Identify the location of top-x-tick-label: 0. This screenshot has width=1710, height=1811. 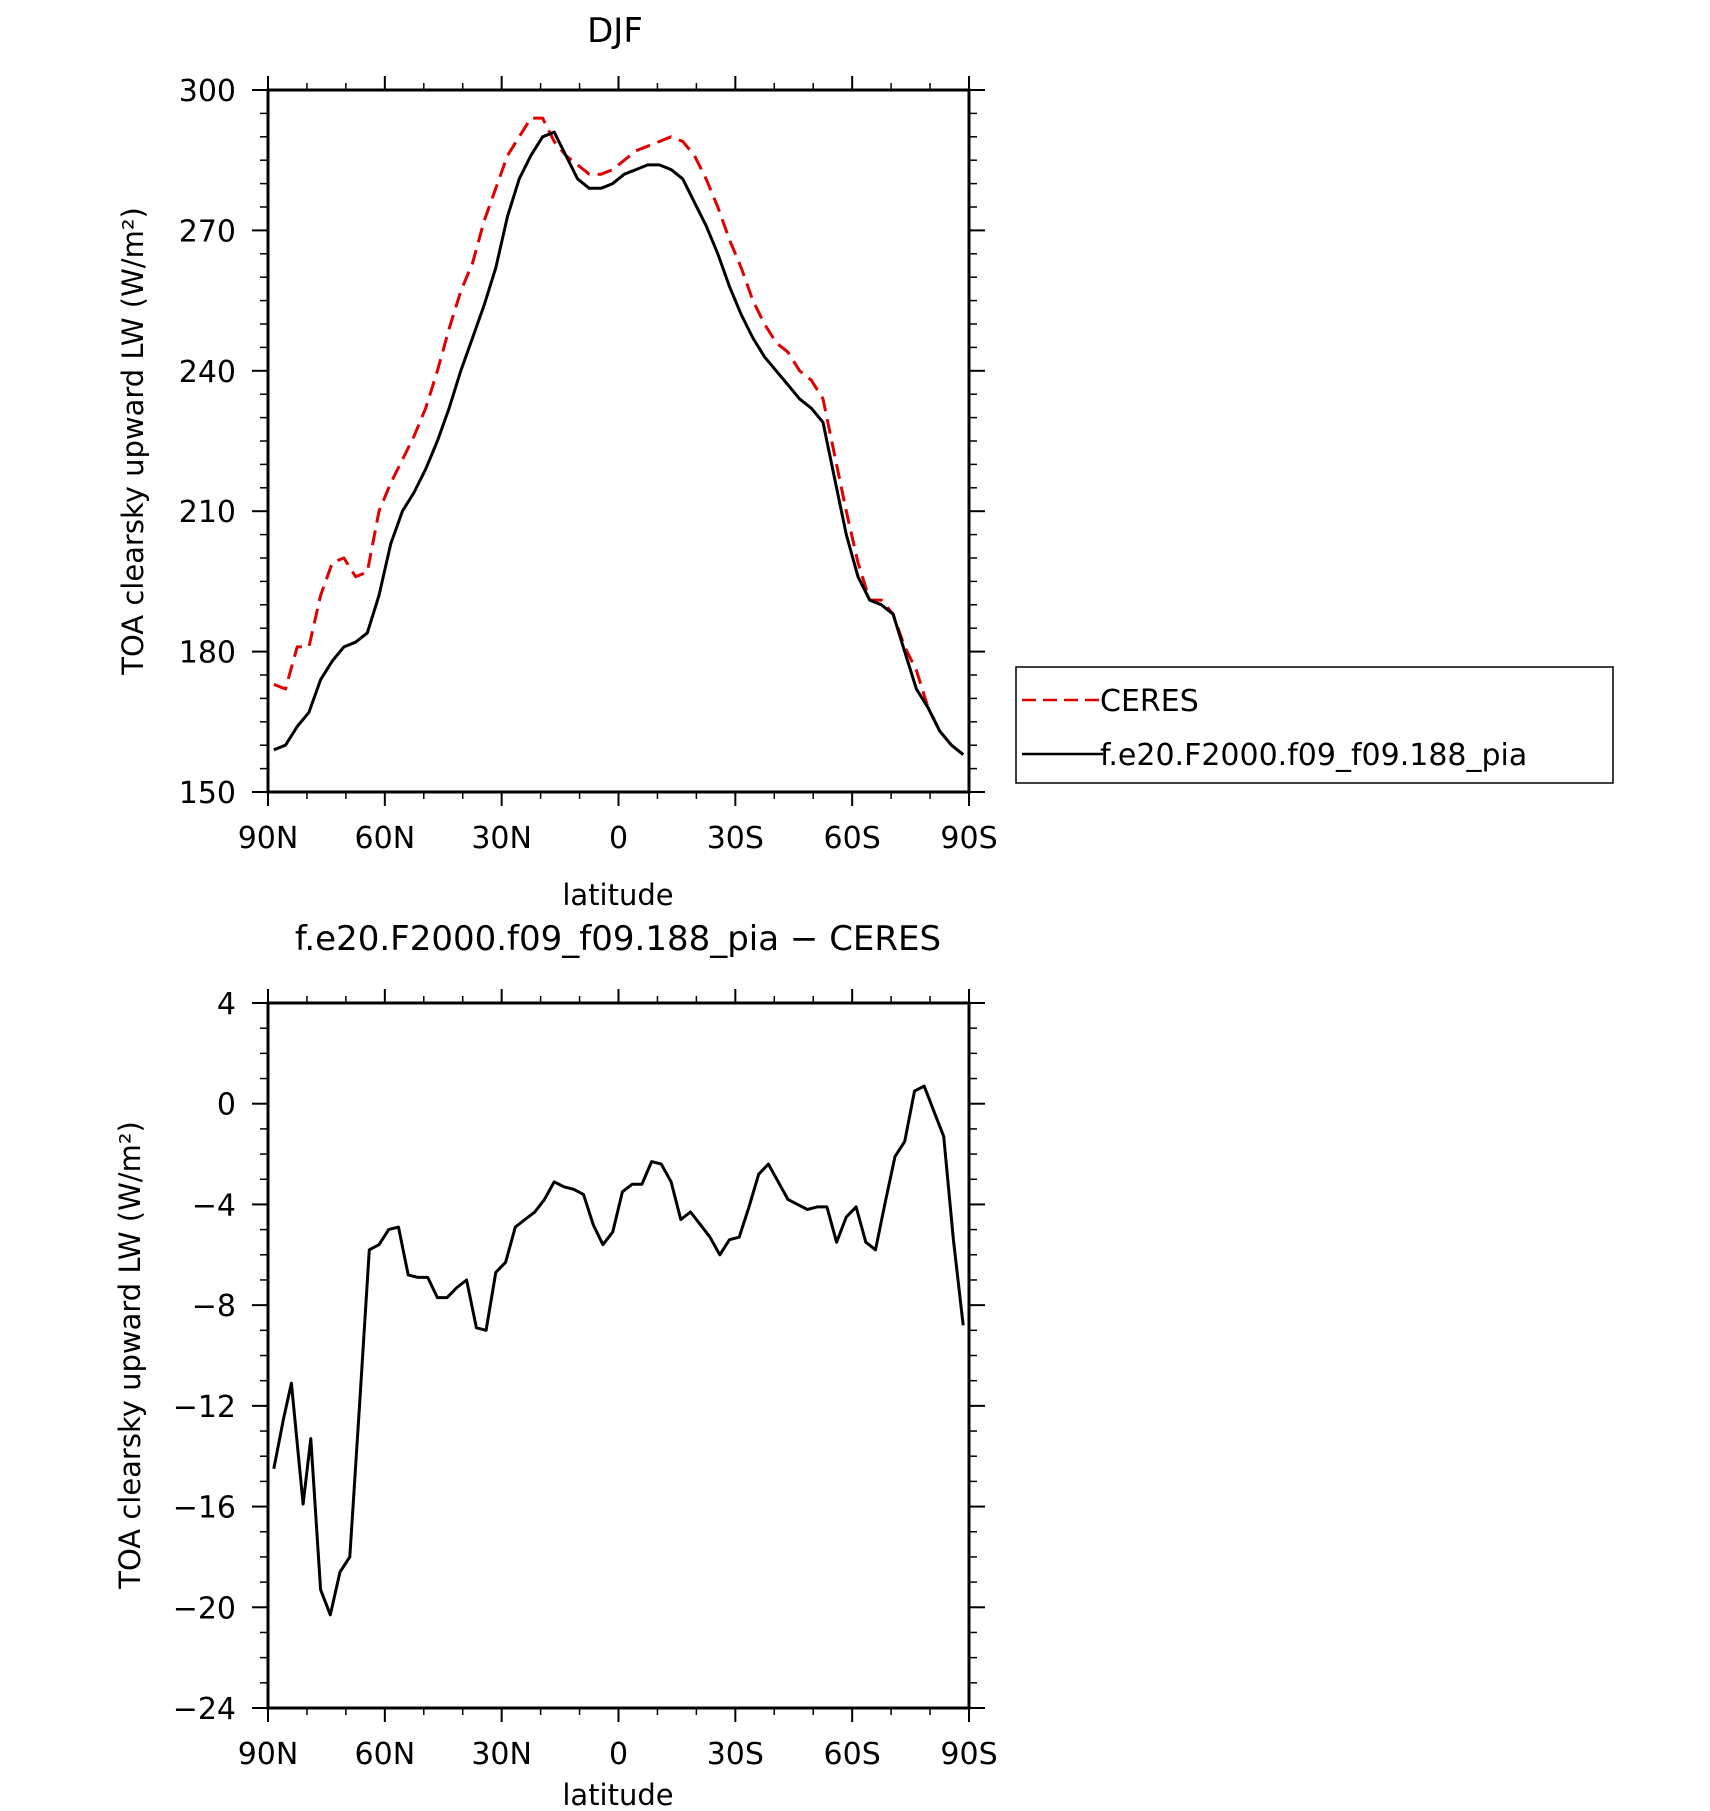
(618, 838).